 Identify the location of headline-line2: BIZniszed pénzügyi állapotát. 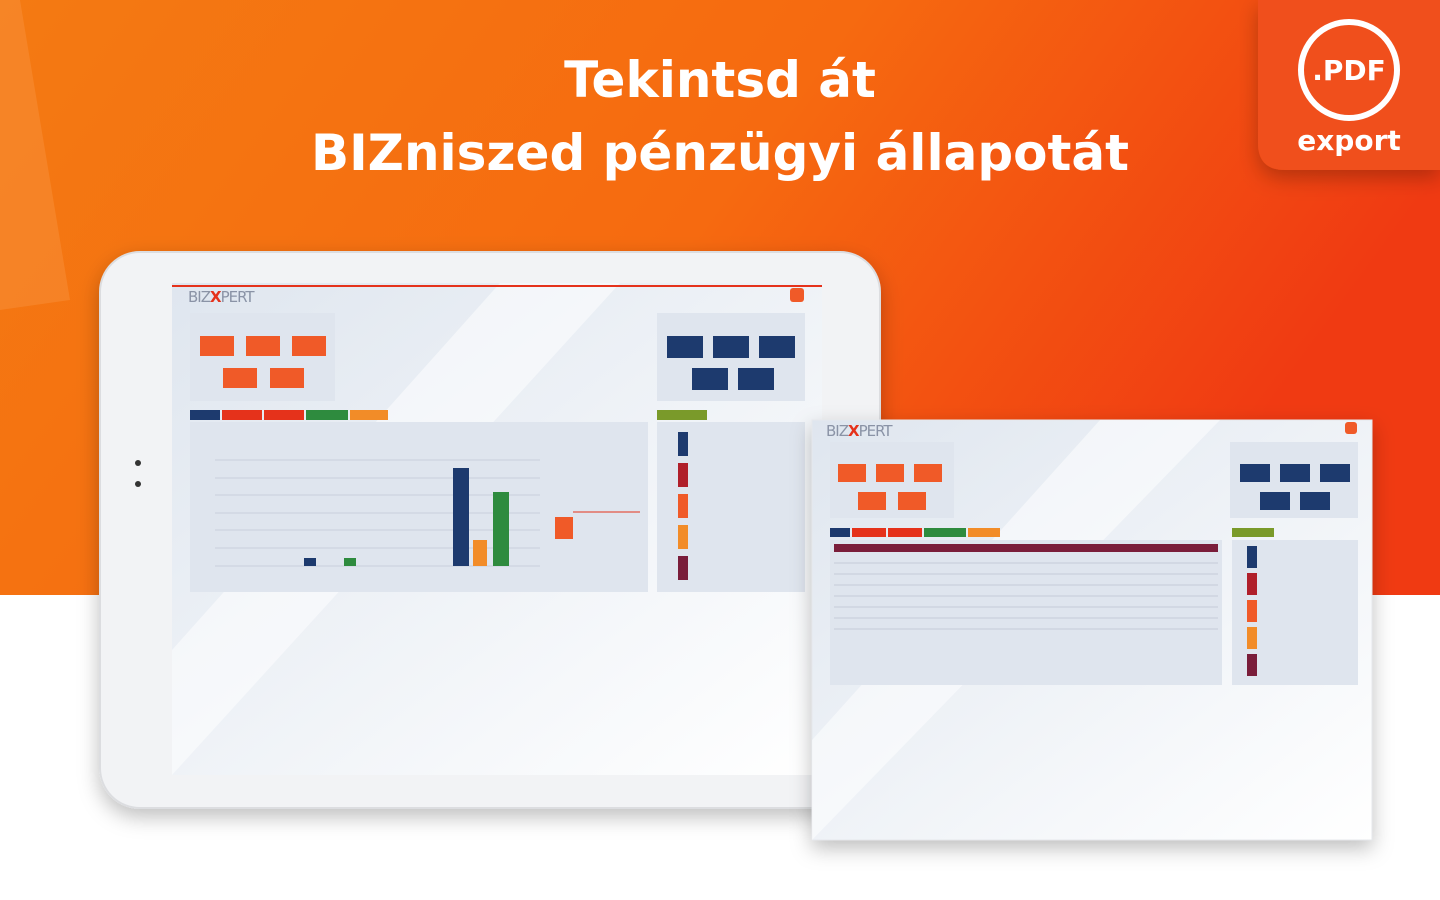
(720, 153).